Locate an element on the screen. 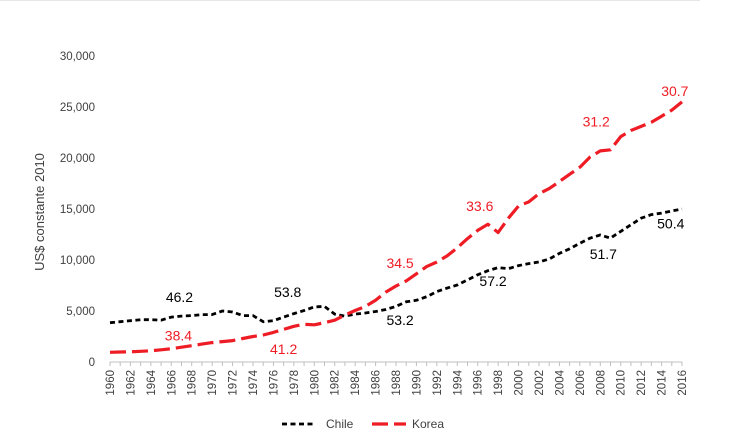 Image resolution: width=755 pixels, height=436 pixels. x-tick-label: 1972 is located at coordinates (234, 383).